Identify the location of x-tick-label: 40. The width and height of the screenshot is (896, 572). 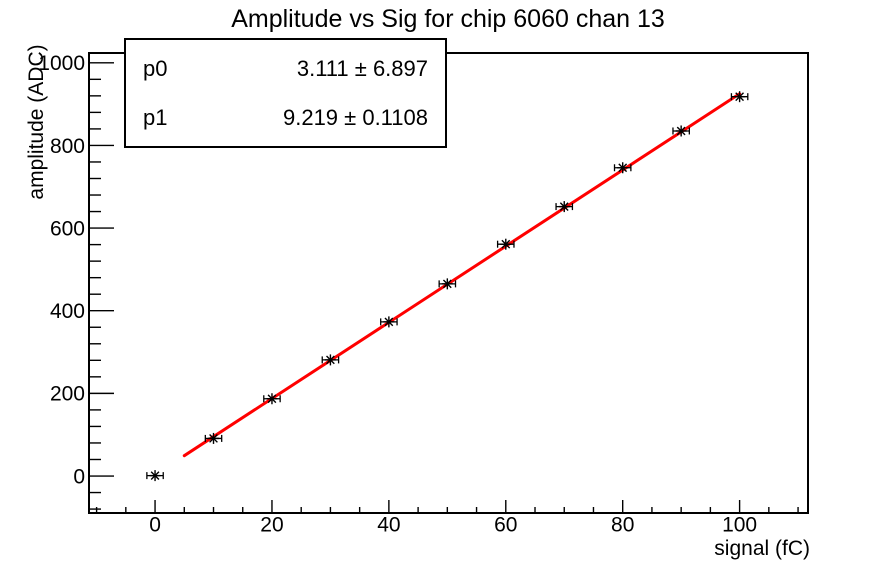
(388, 524).